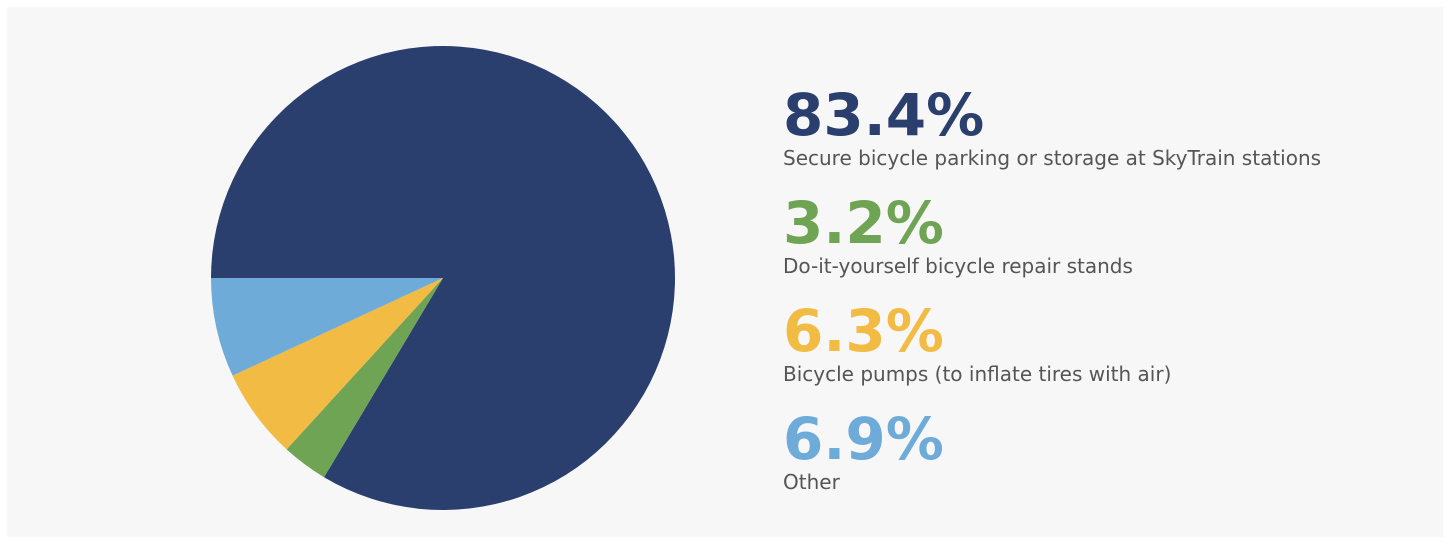 This screenshot has width=1450, height=544. Describe the element at coordinates (863, 331) in the screenshot. I see `legend-value: 6.3%` at that location.